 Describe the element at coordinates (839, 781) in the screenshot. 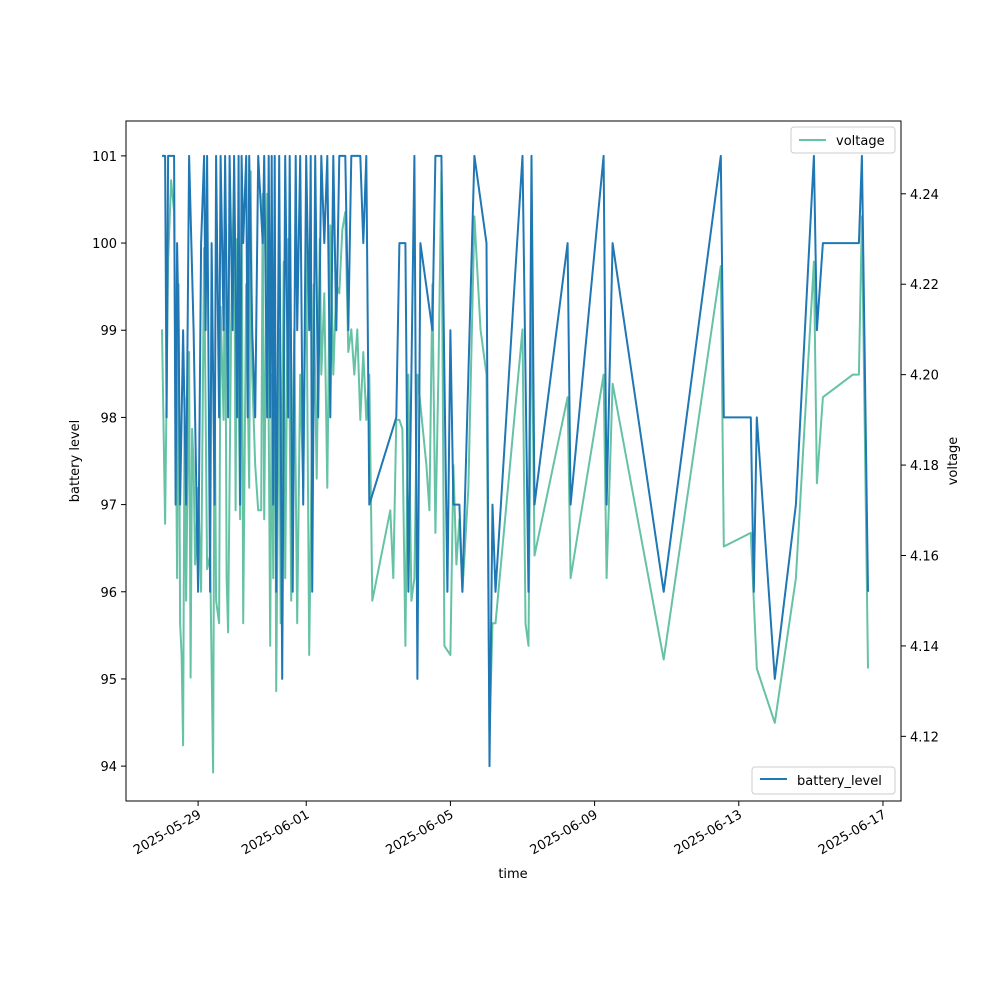

I see `legend-battery-level-label: battery_level` at that location.